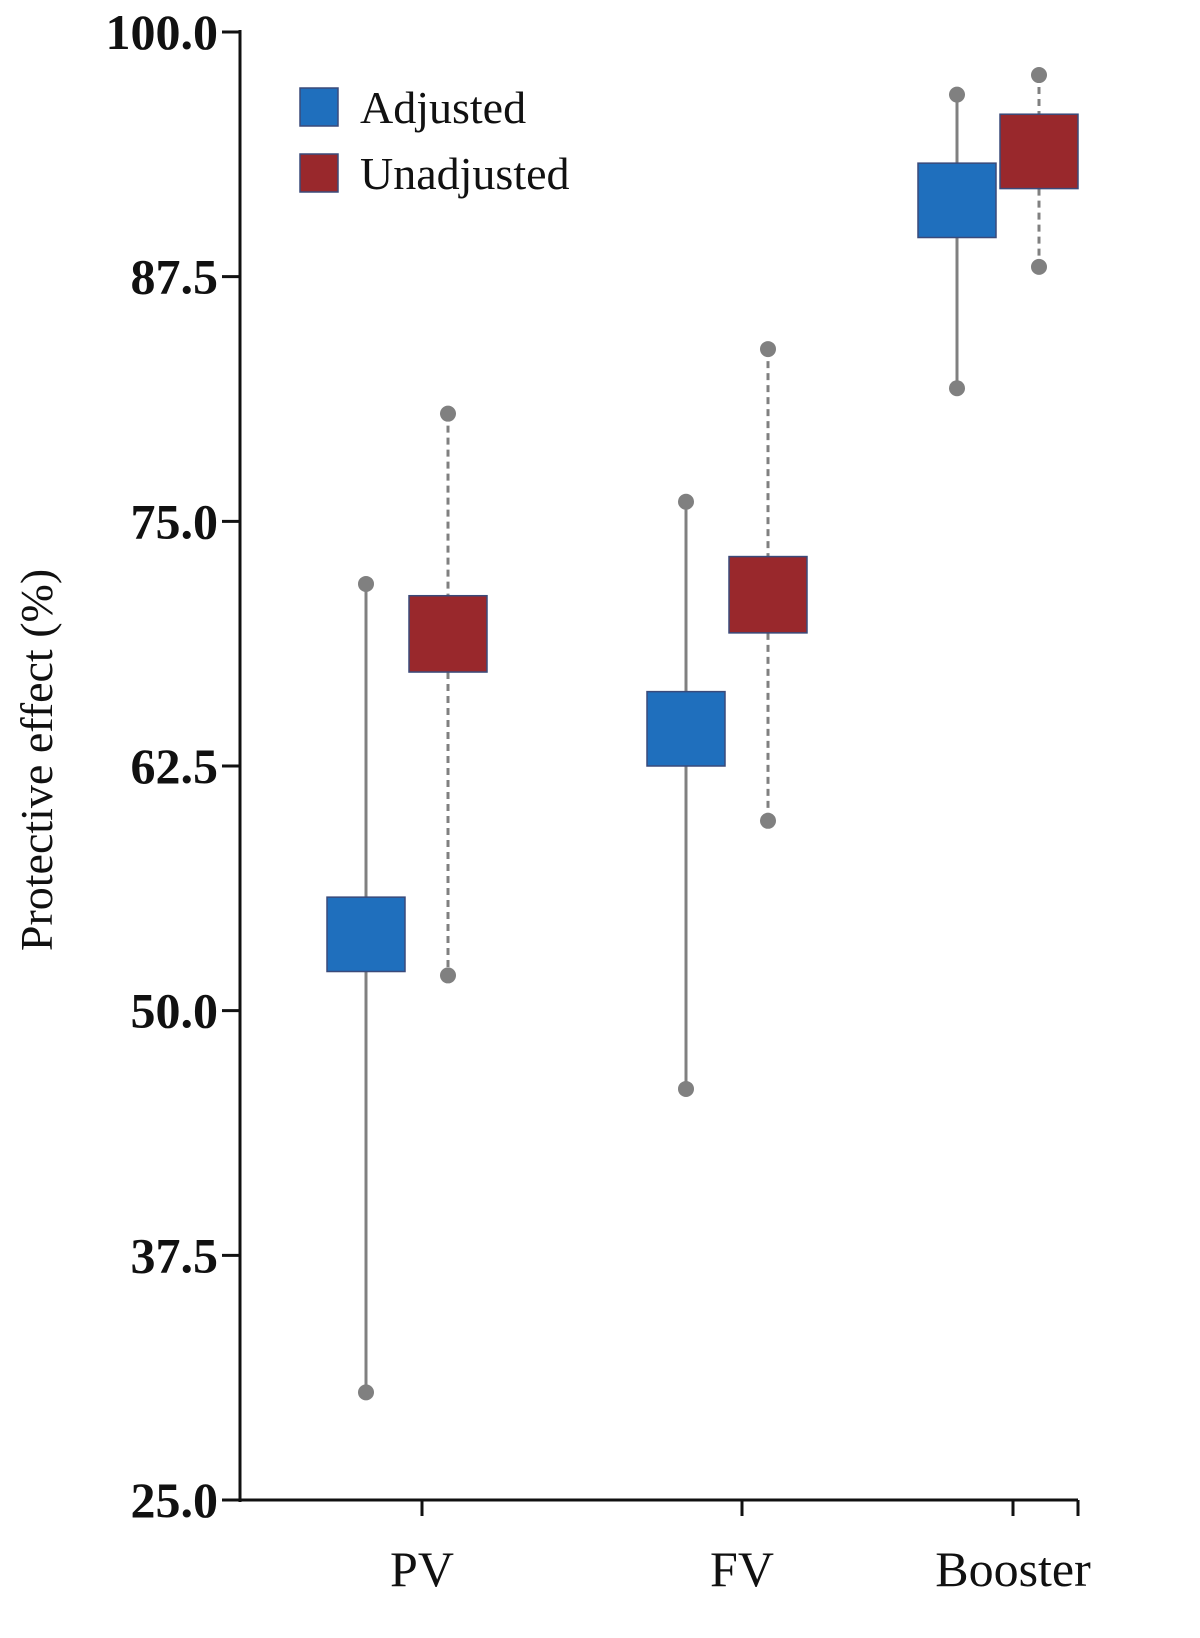 This screenshot has height=1638, width=1200. What do you see at coordinates (768, 594) in the screenshot?
I see `unadjusted-fv-box` at bounding box center [768, 594].